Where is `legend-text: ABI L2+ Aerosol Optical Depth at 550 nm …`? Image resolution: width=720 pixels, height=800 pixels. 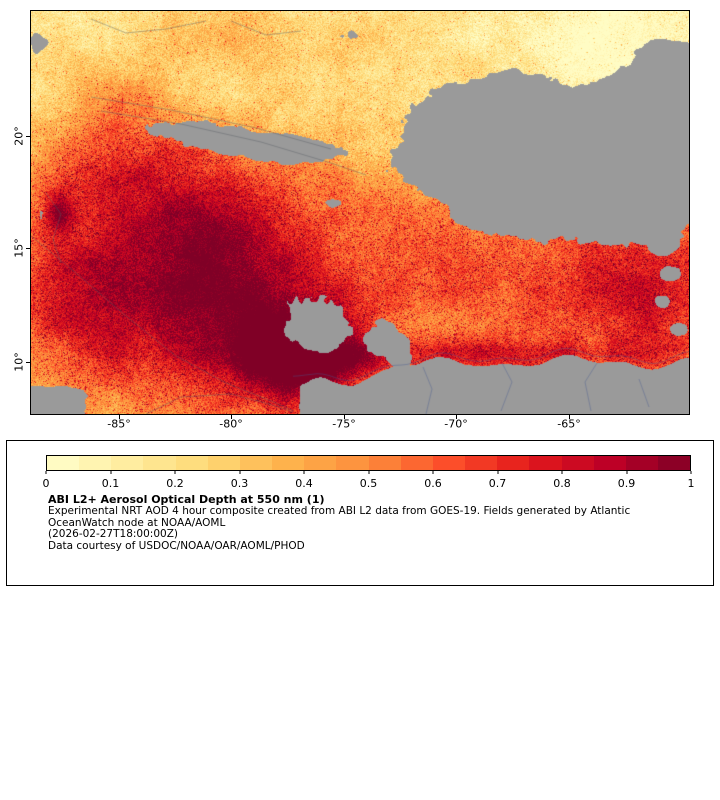 legend-text: ABI L2+ Aerosol Optical Depth at 550 nm … is located at coordinates (378, 523).